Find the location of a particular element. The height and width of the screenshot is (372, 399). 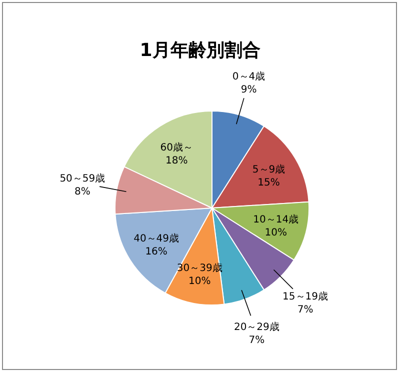

data-label: 8% is located at coordinates (82, 192).